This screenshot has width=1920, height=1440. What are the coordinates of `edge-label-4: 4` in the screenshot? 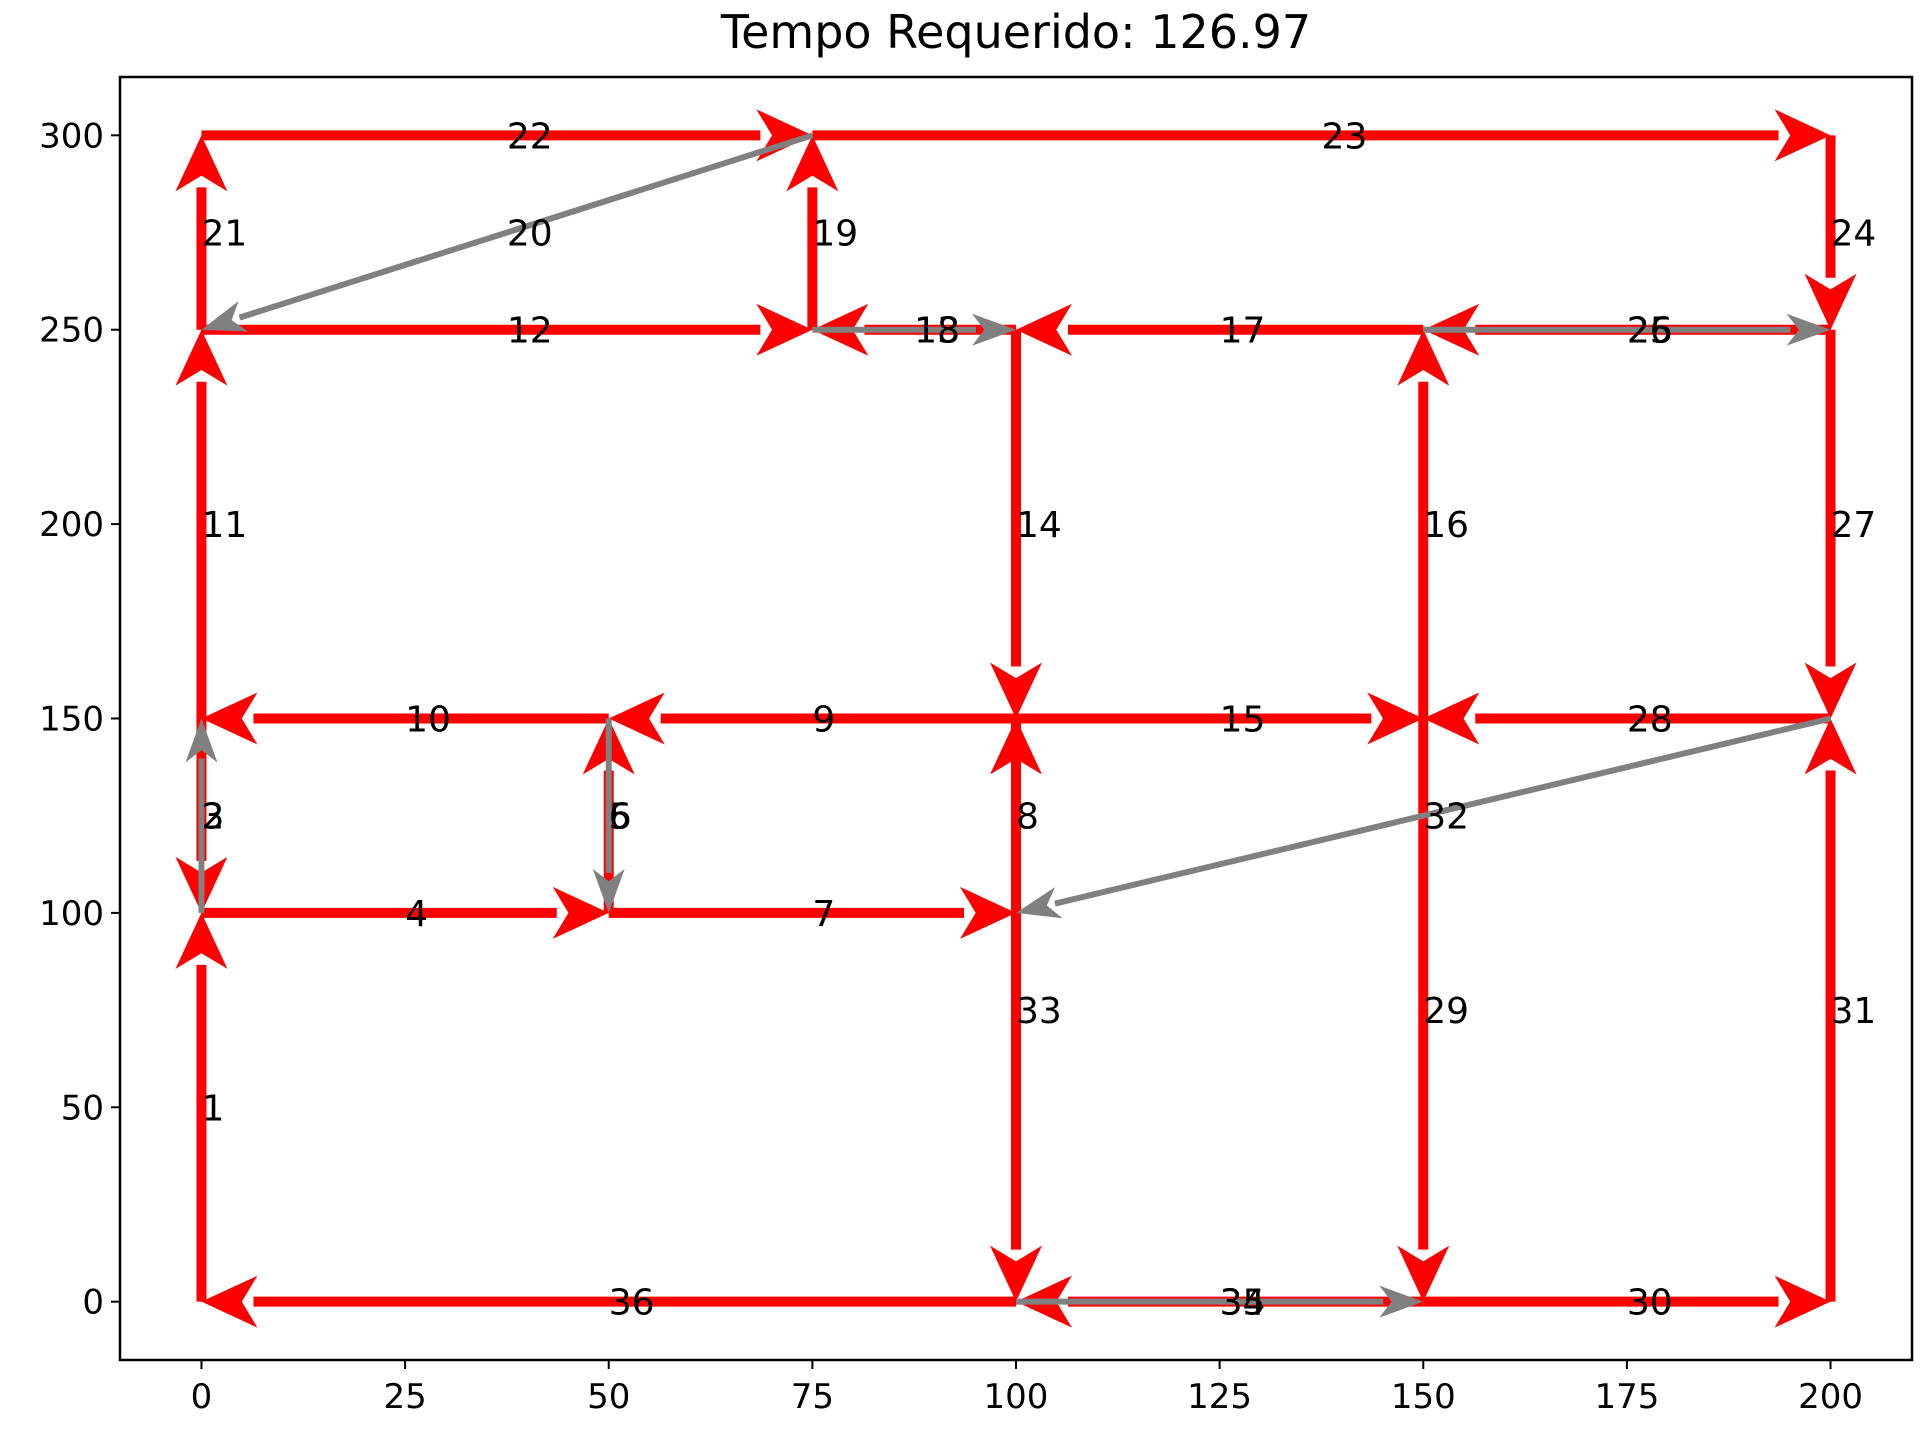 It's located at (416, 914).